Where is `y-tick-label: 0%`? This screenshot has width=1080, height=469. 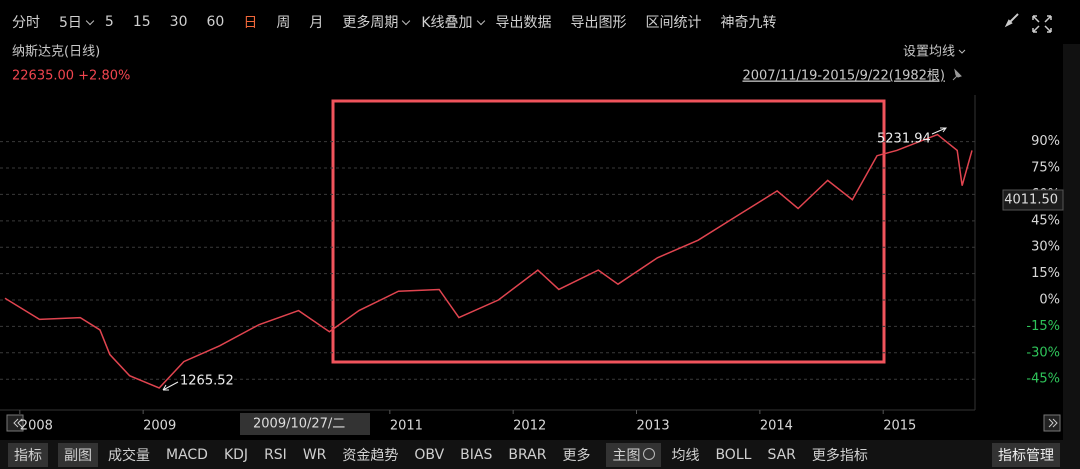
y-tick-label: 0% is located at coordinates (1049, 300).